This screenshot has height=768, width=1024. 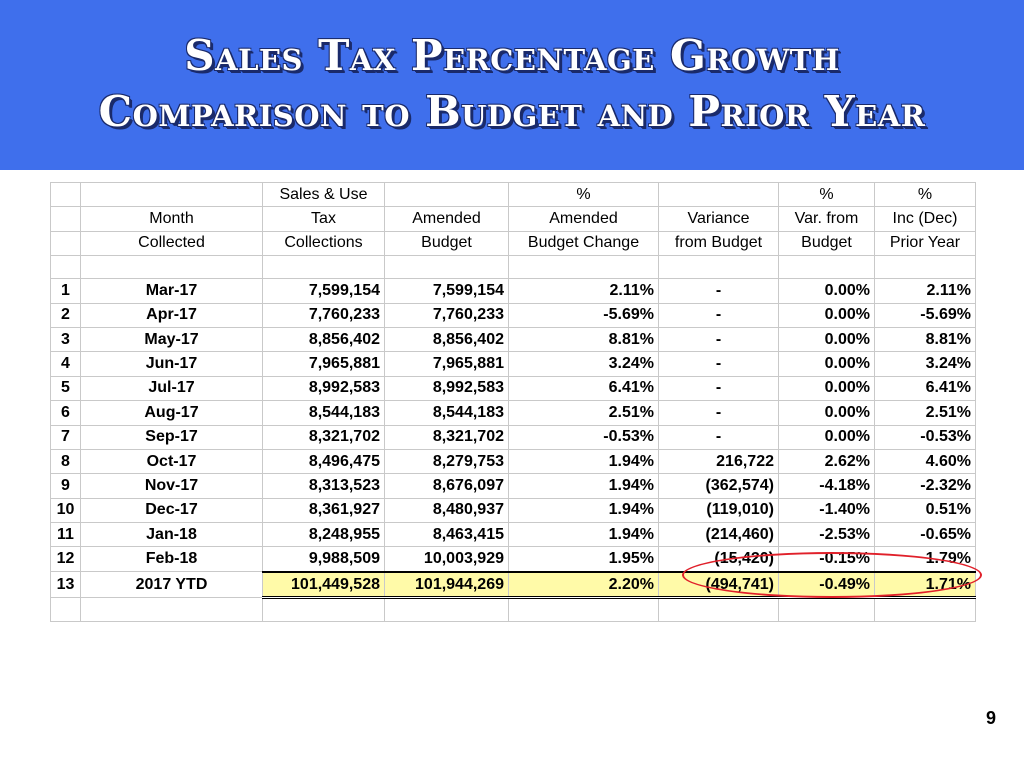 What do you see at coordinates (323, 219) in the screenshot?
I see `header-cell: Tax` at bounding box center [323, 219].